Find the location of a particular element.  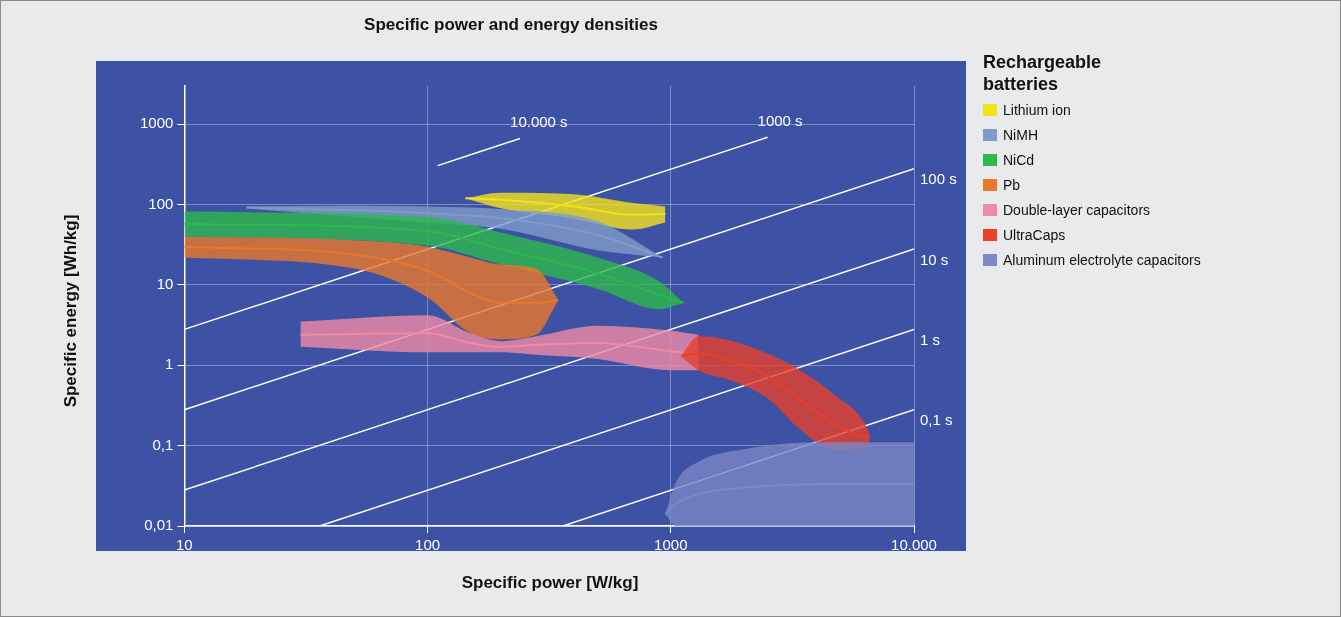

x-tick-label: 10.000 is located at coordinates (914, 545).